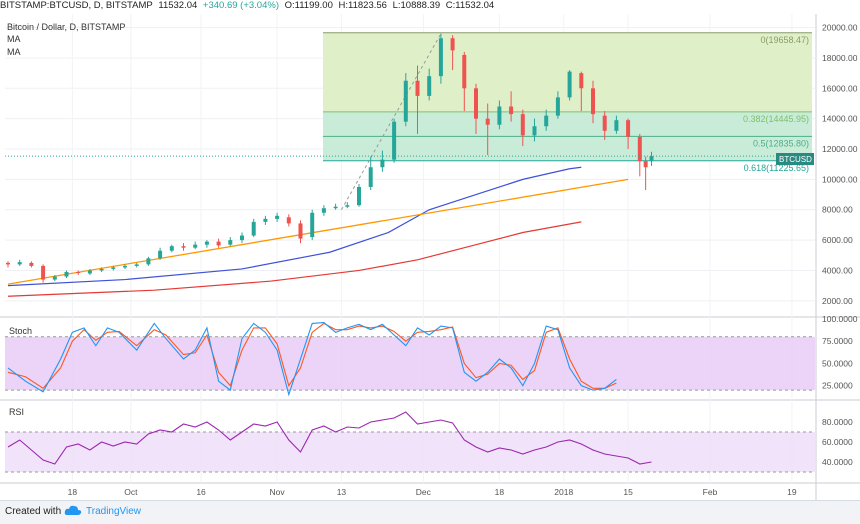  I want to click on y-tick-label: 10000.00, so click(840, 179).